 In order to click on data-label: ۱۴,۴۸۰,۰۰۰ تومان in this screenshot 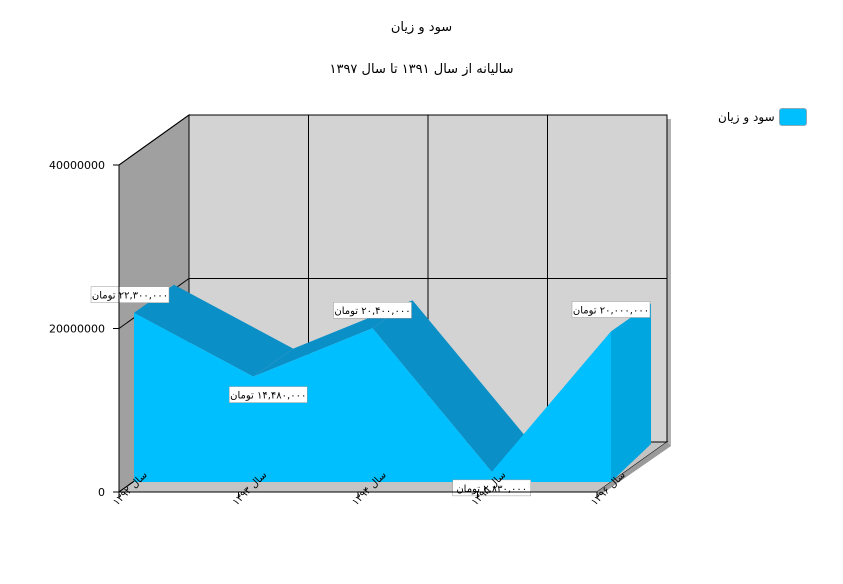, I will do `click(268, 394)`.